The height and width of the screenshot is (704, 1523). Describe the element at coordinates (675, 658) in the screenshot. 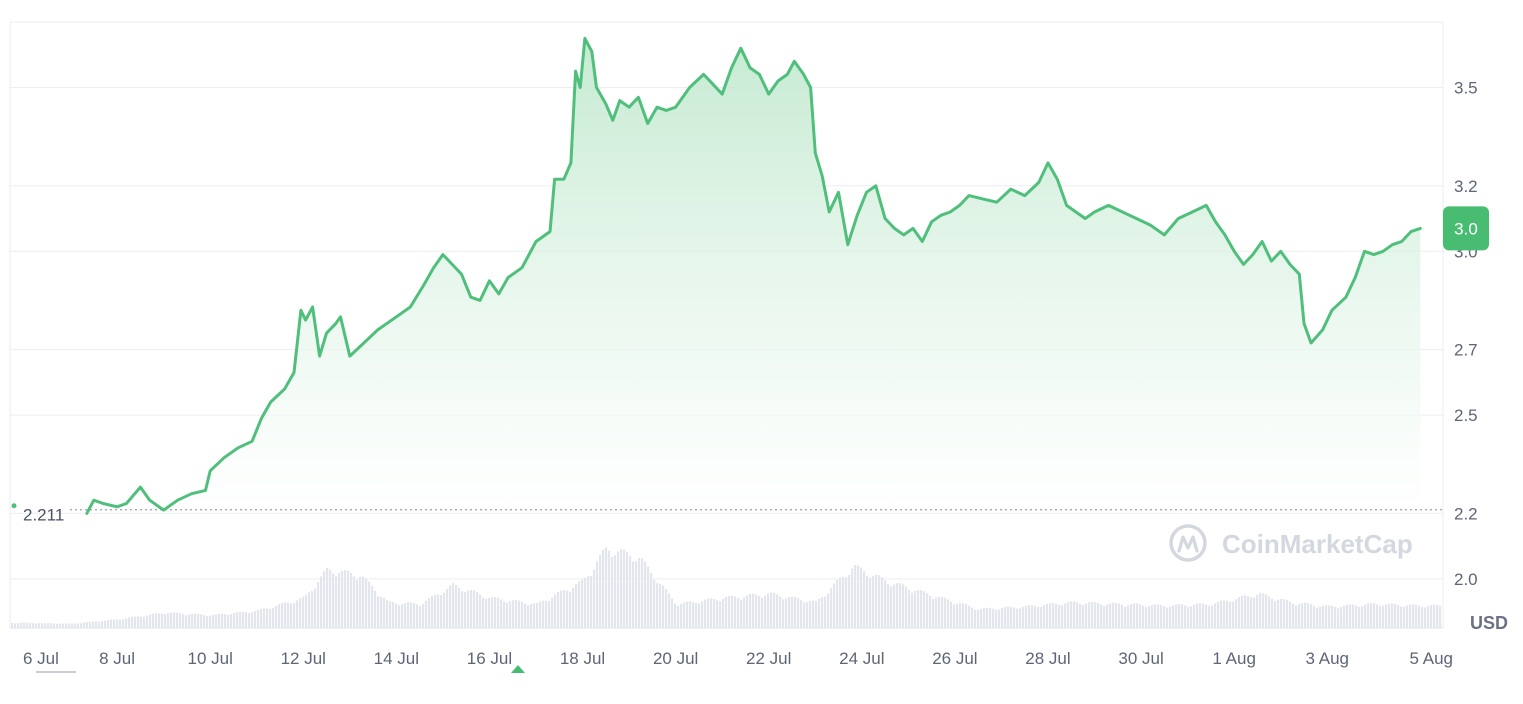

I see `x-tick-label: 20 Jul` at that location.